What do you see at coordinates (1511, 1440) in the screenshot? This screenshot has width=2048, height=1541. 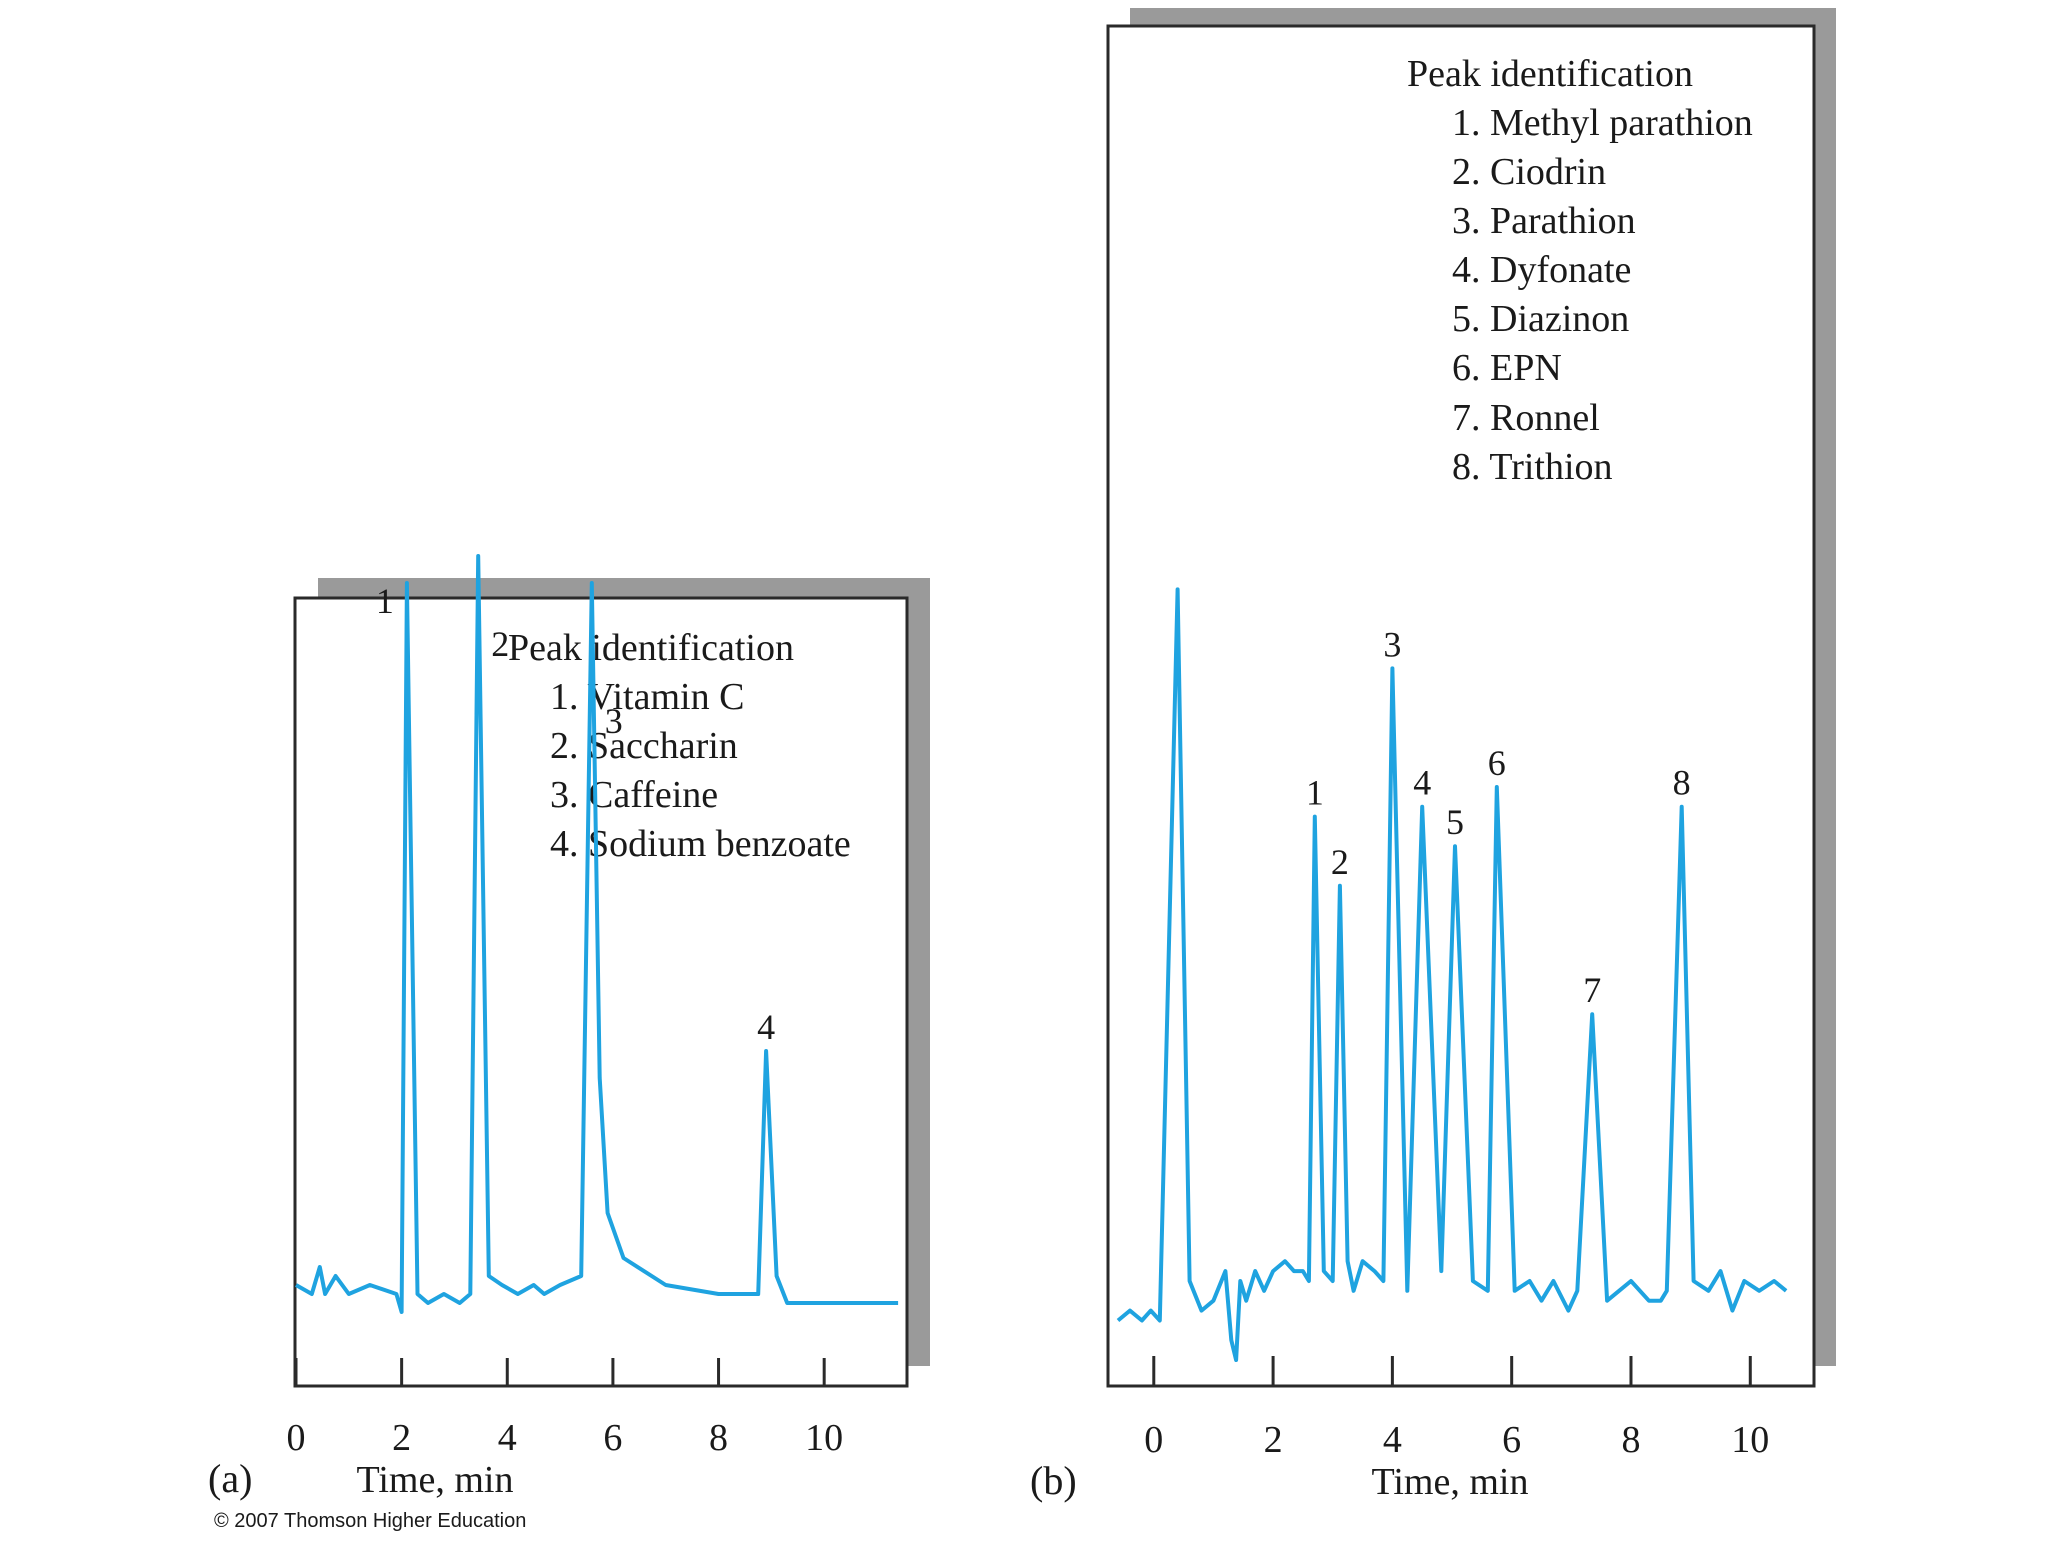 I see `panel-b-x-tick-label: 6` at bounding box center [1511, 1440].